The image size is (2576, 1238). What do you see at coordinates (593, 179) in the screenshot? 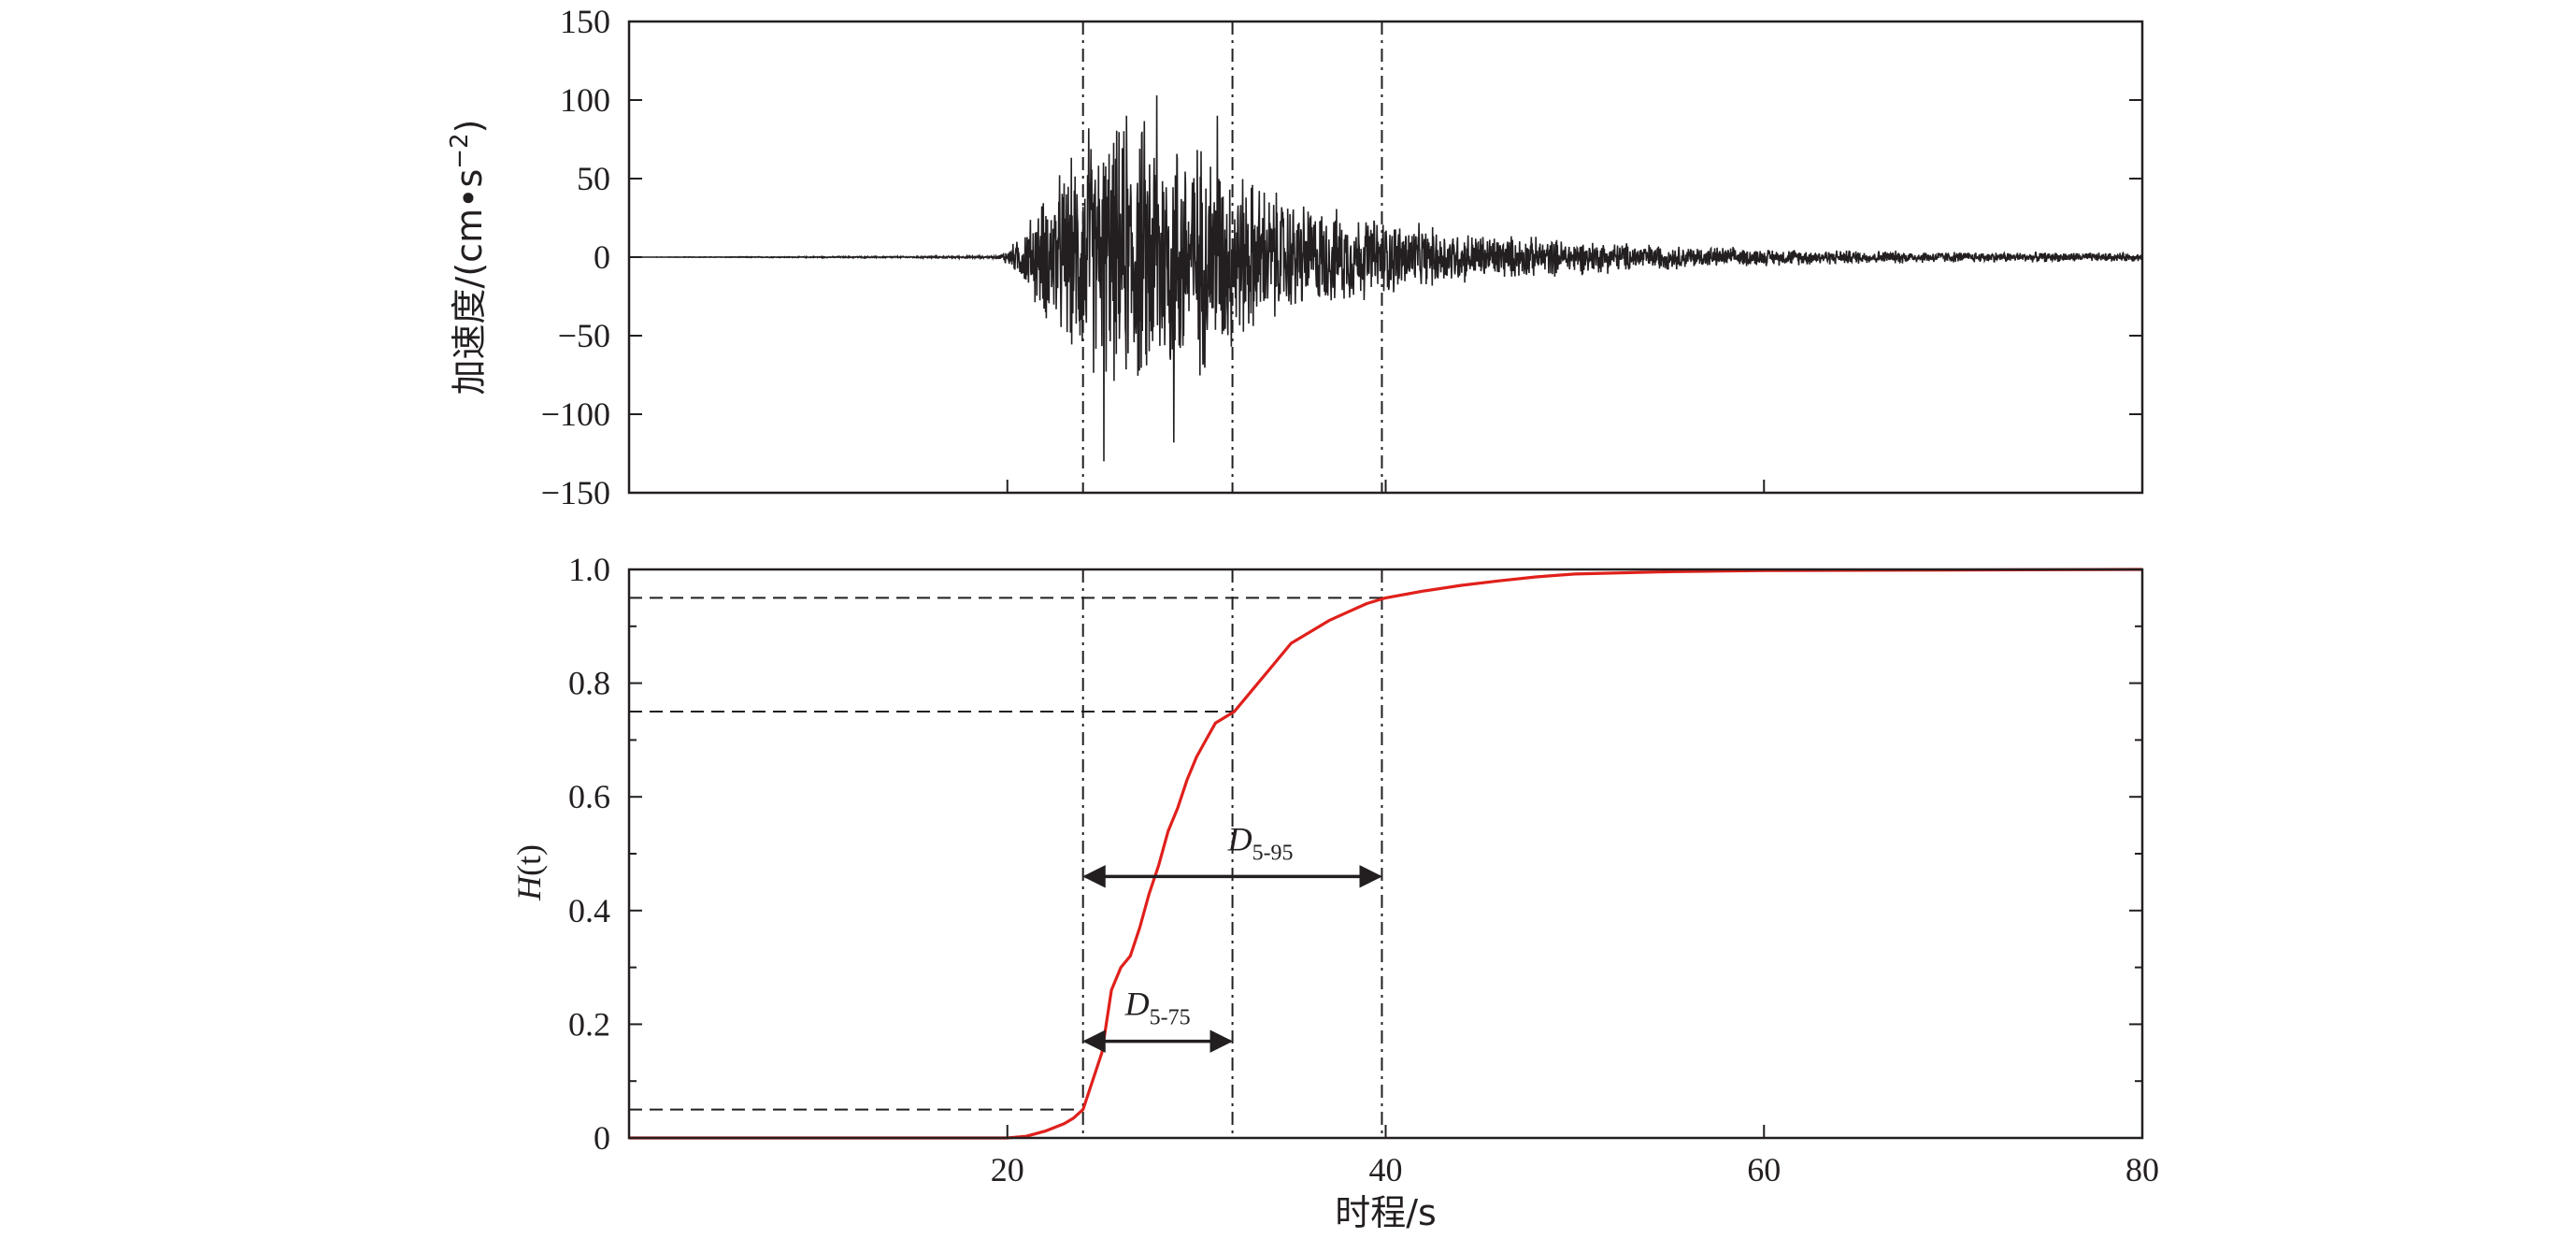
I see `acceleration-ytick-label: 50` at bounding box center [593, 179].